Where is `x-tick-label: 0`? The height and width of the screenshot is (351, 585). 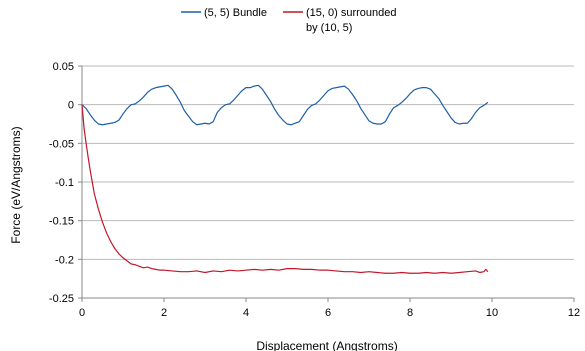 x-tick-label: 0 is located at coordinates (82, 313).